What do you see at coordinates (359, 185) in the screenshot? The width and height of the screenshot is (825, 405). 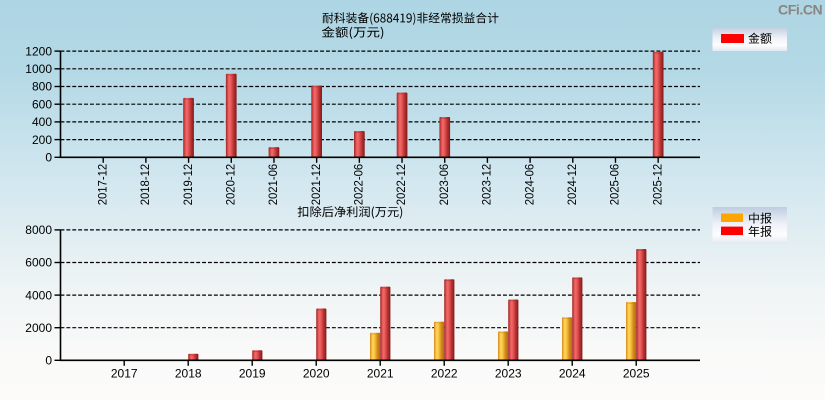 I see `svg-text: 2022-06` at bounding box center [359, 185].